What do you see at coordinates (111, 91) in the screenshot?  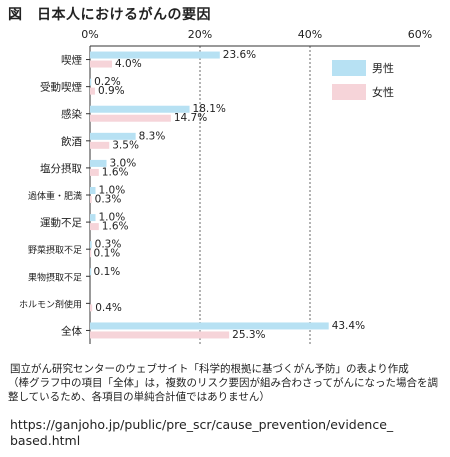 I see `data-label: 0.9%` at bounding box center [111, 91].